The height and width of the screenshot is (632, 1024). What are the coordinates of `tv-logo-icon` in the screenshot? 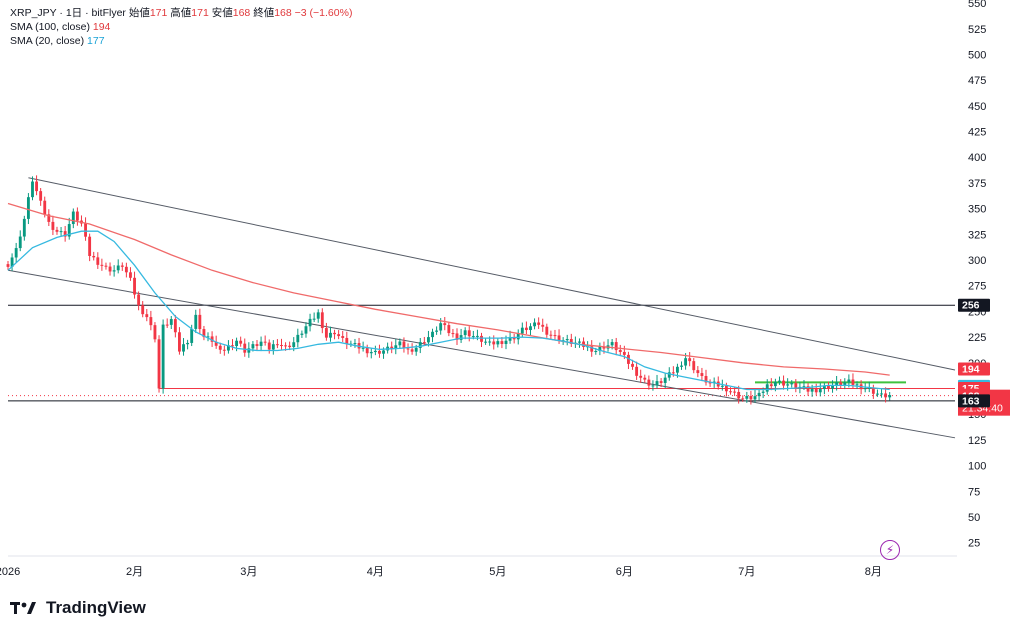 It's located at (25, 608).